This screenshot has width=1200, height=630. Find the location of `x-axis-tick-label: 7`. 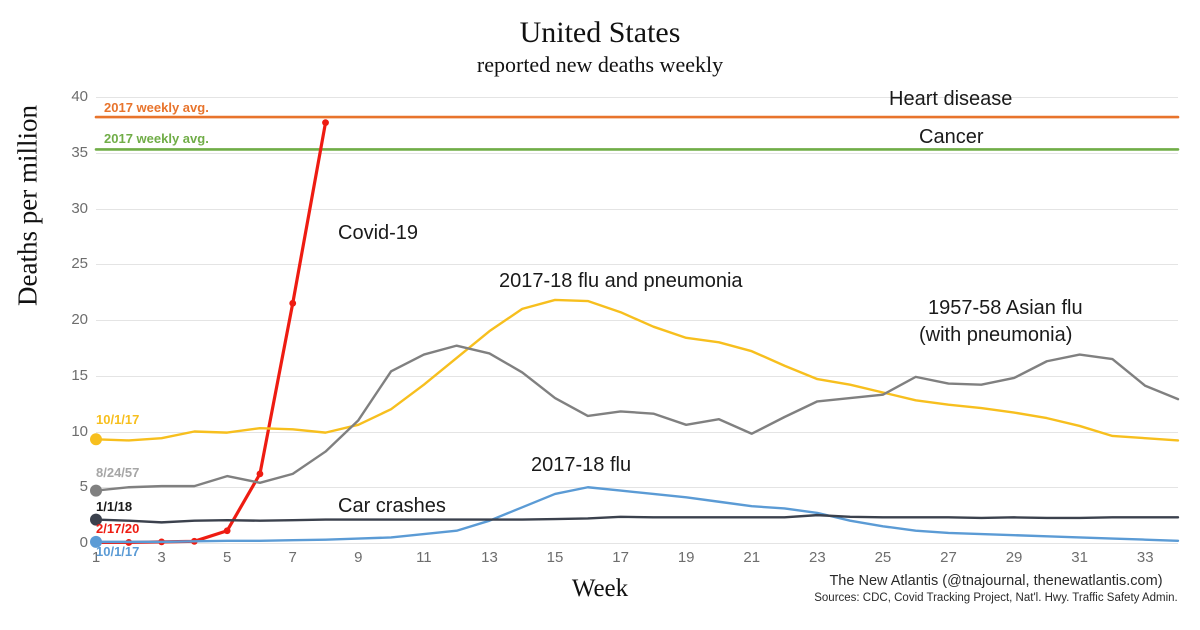

x-axis-tick-label: 7 is located at coordinates (292, 557).